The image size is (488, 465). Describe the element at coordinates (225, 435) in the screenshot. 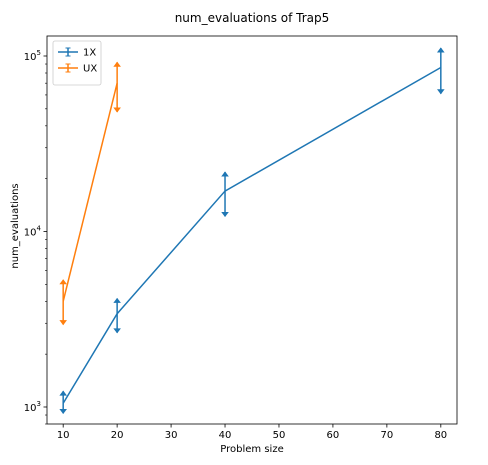

I see `x-tick-label: 40` at that location.